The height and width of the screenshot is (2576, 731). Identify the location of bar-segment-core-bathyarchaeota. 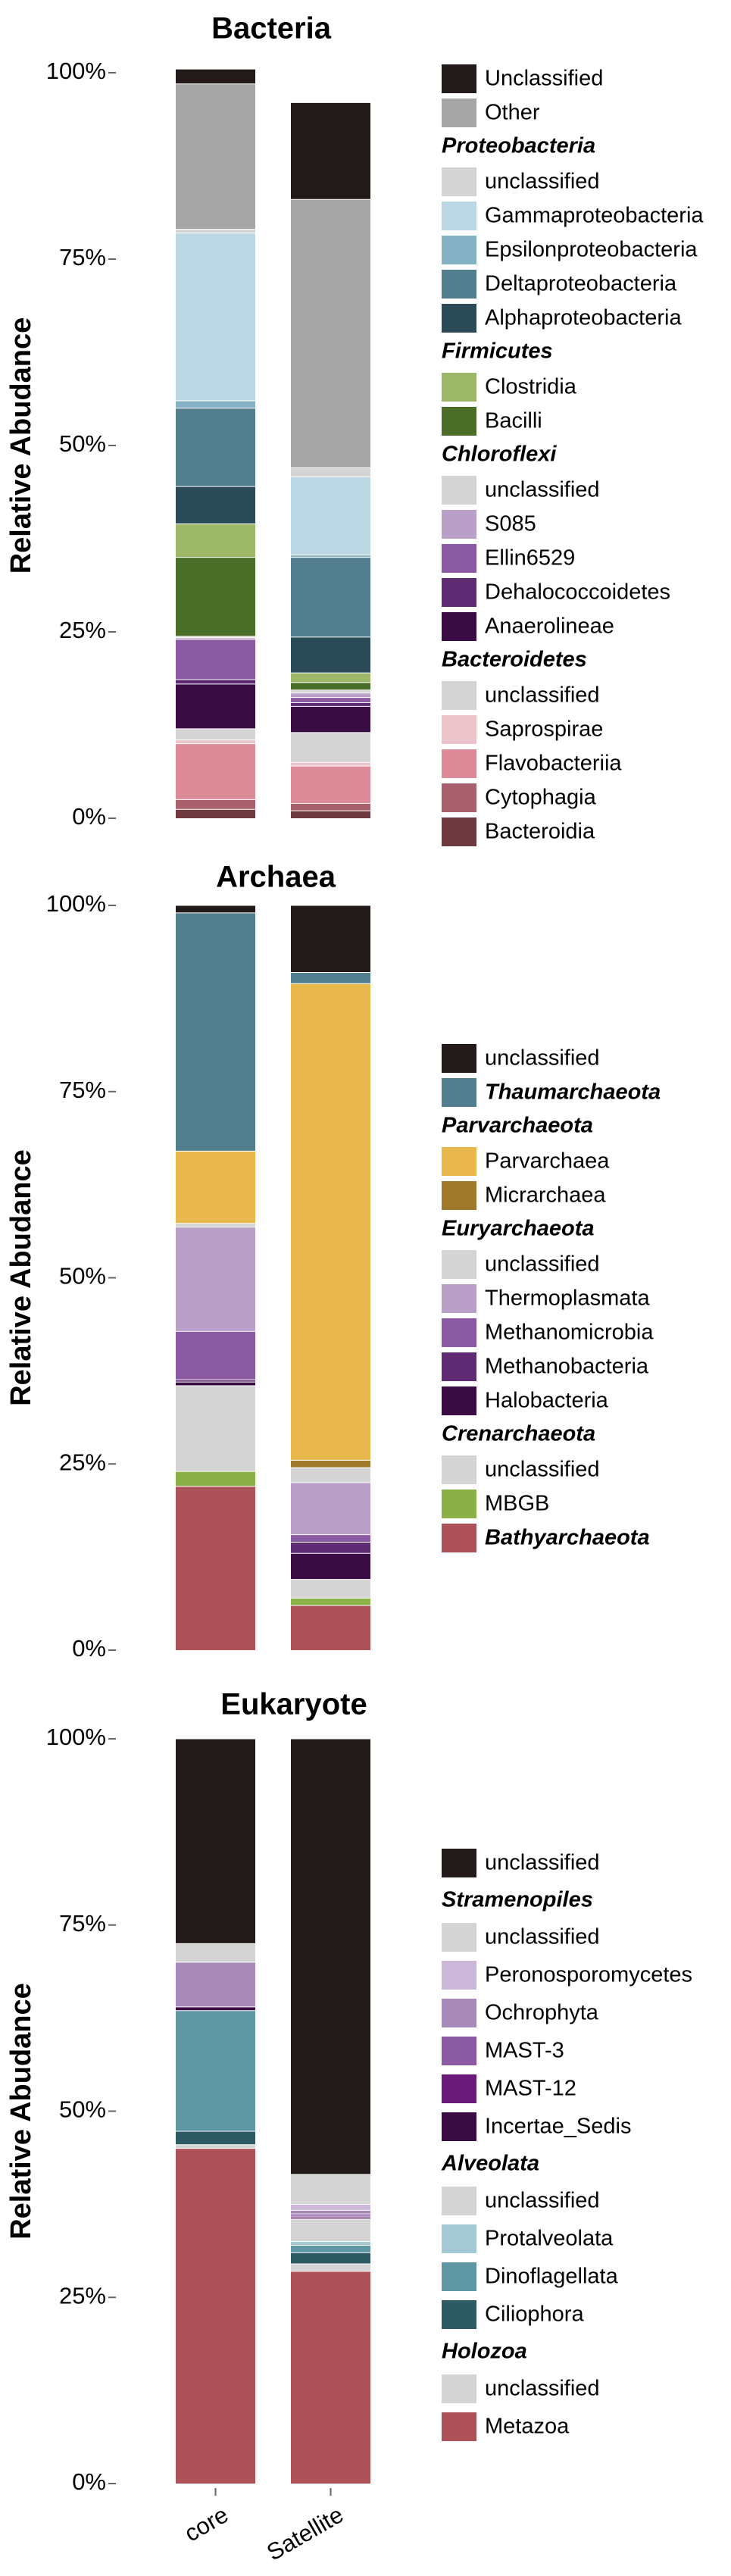
(215, 1568).